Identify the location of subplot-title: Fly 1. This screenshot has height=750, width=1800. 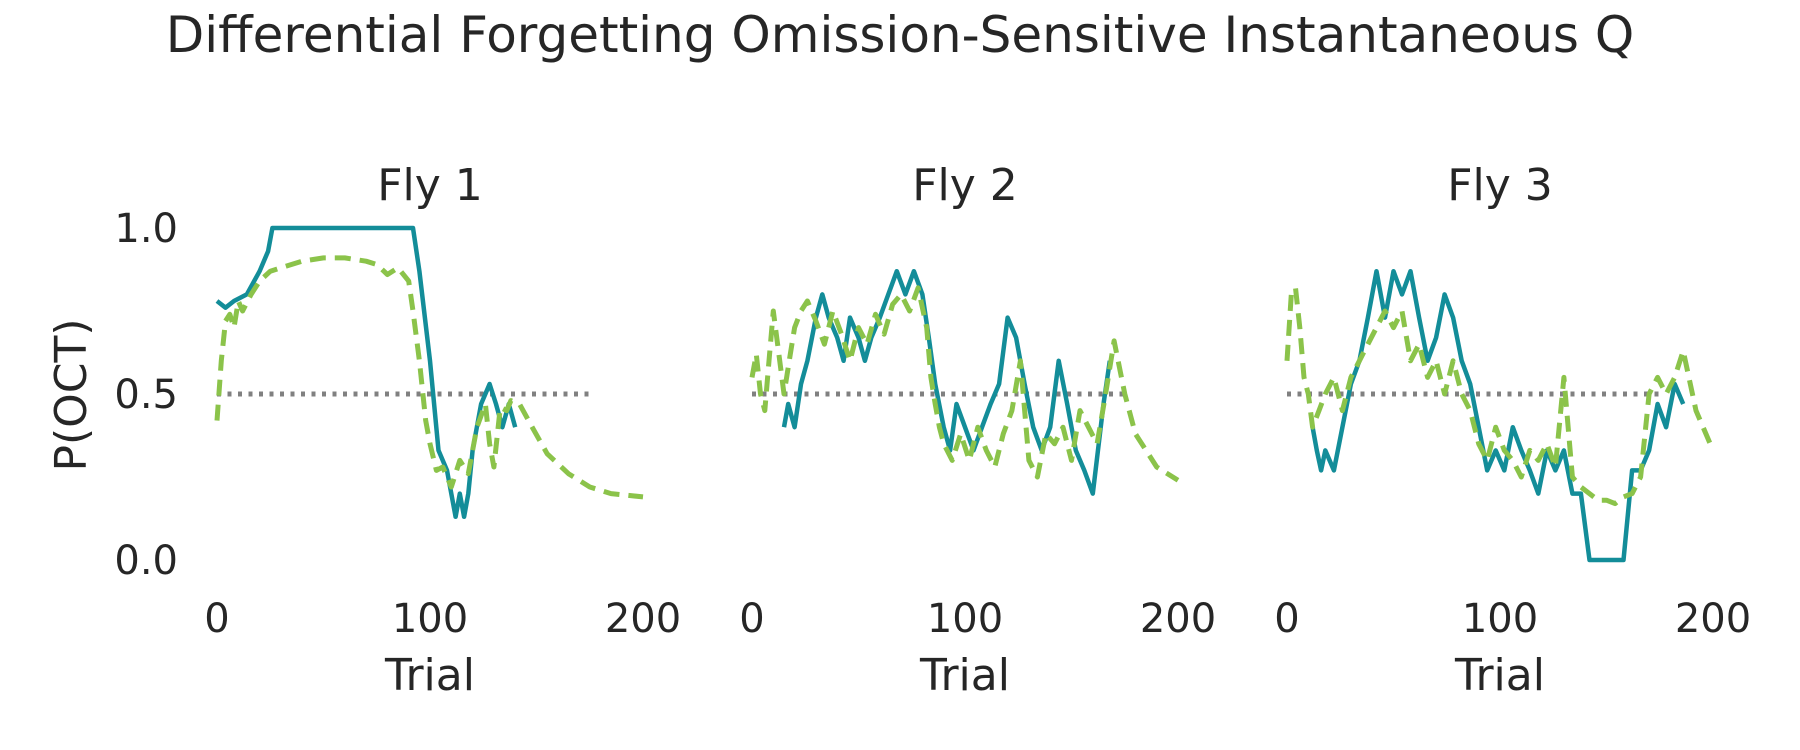
(430, 185).